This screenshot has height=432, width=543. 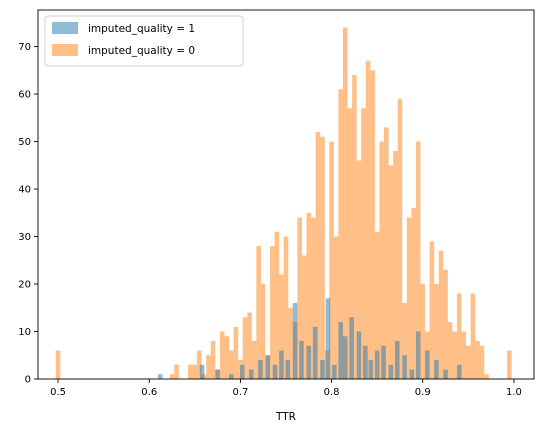 What do you see at coordinates (24, 285) in the screenshot?
I see `y-tick-label: 20` at bounding box center [24, 285].